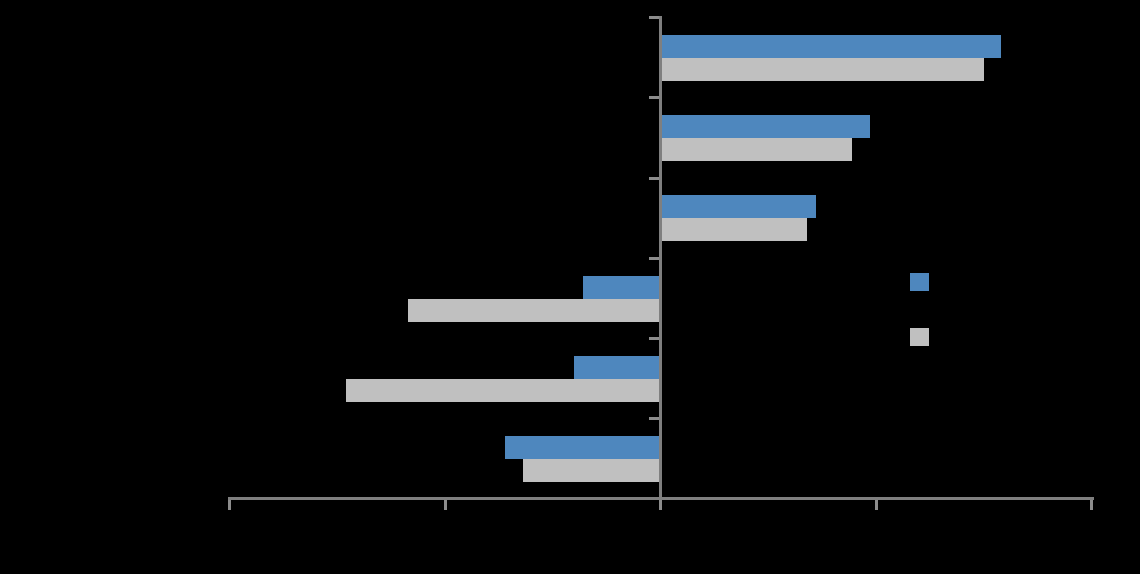 This screenshot has width=1140, height=574. Describe the element at coordinates (733, 230) in the screenshot. I see `bar-series2-cat3` at that location.